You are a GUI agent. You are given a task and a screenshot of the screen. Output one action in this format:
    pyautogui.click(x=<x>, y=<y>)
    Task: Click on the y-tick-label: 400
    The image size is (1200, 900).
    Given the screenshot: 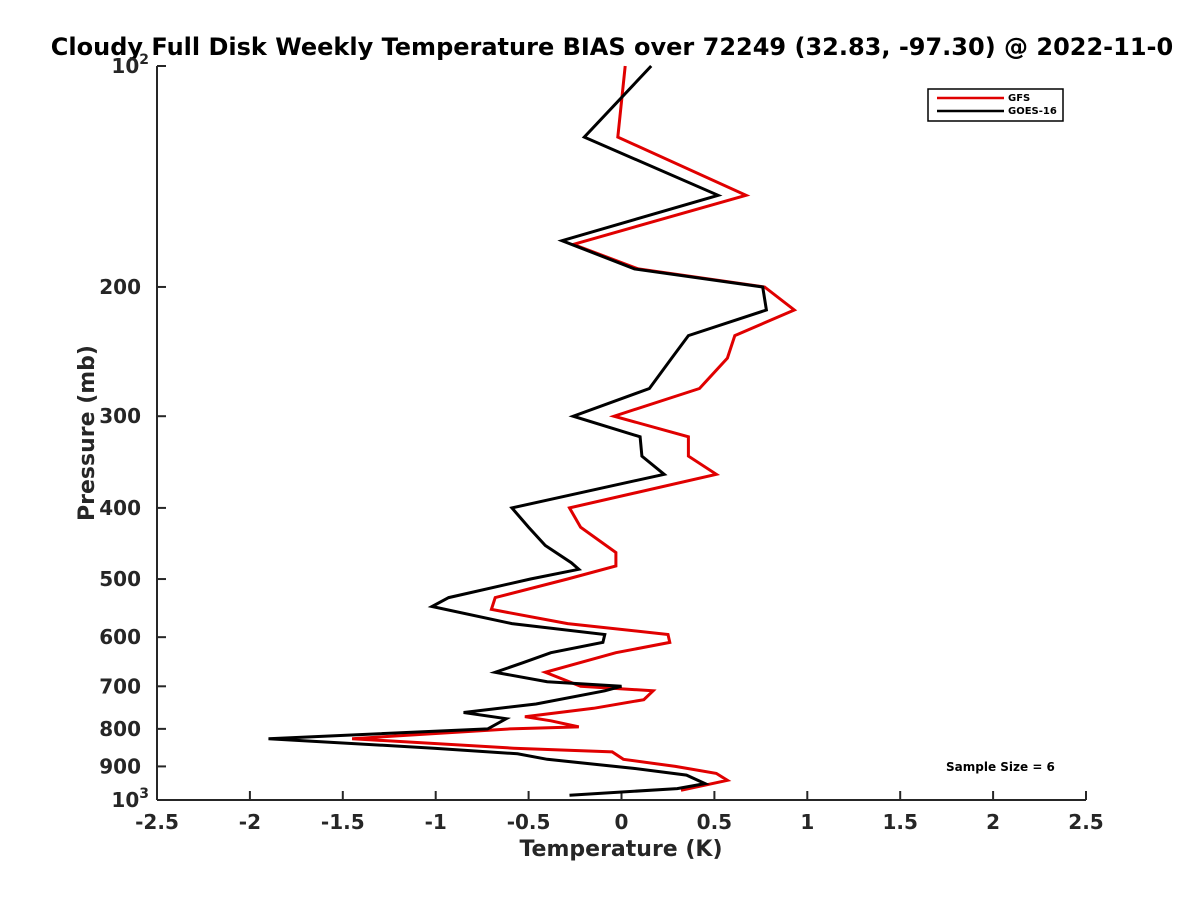 What is the action you would take?
    pyautogui.click(x=120, y=508)
    